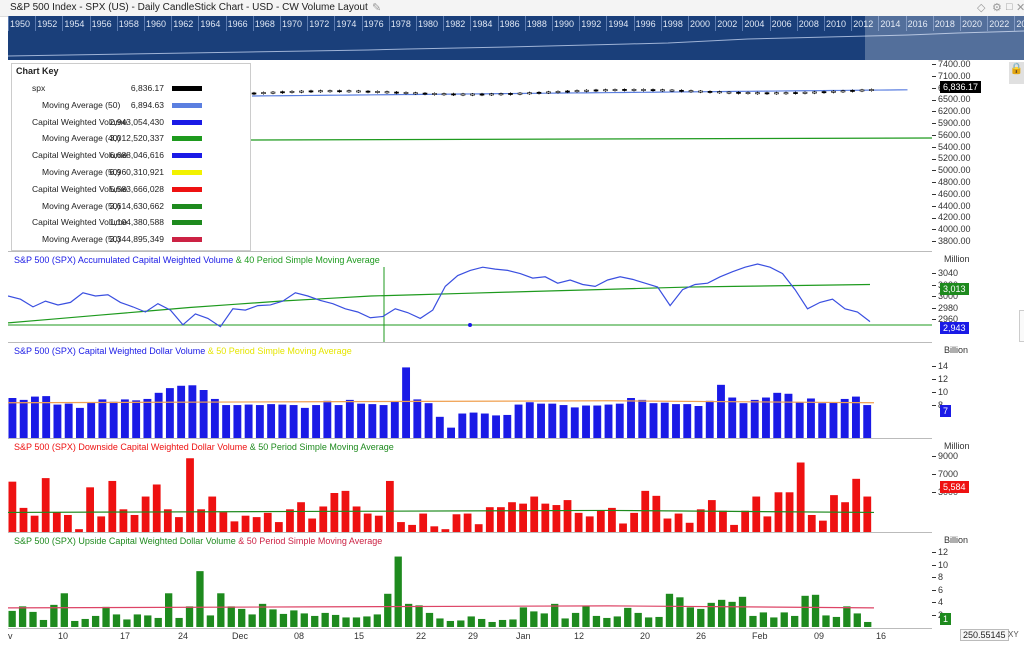 The width and height of the screenshot is (1024, 646). I want to click on maximize-icon: □, so click(1009, 7).